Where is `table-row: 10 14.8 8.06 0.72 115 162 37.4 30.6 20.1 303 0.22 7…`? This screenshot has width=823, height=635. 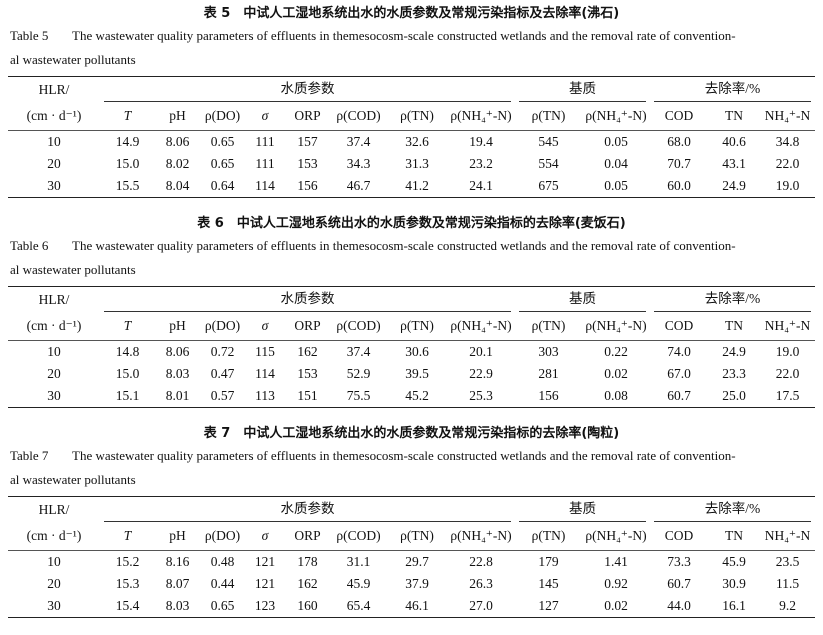 table-row: 10 14.8 8.06 0.72 115 162 37.4 30.6 20.1 303 0.22 7… is located at coordinates (411, 352).